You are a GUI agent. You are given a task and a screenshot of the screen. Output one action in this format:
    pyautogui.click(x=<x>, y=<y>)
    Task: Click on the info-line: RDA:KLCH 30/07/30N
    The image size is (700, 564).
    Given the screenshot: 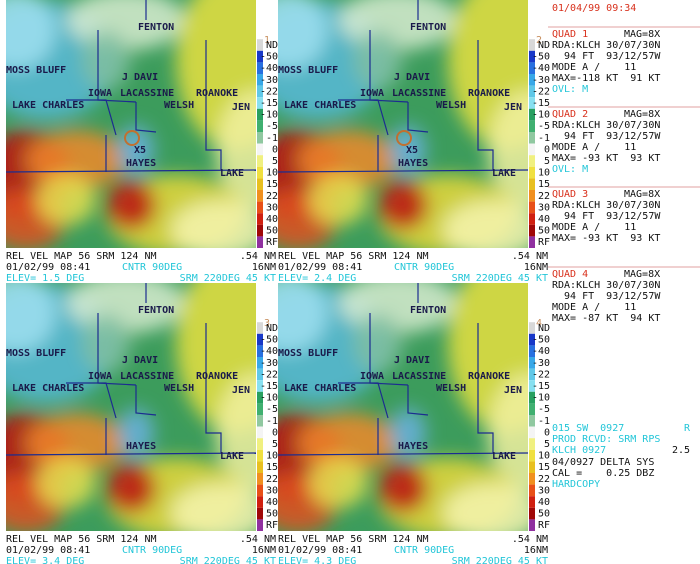 What is the action you would take?
    pyautogui.click(x=606, y=125)
    